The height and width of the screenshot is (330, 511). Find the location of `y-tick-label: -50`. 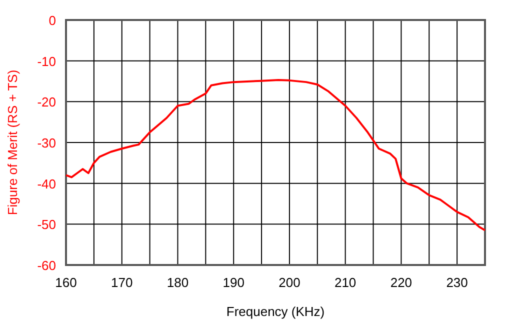

y-tick-label: -50 is located at coordinates (46, 224).